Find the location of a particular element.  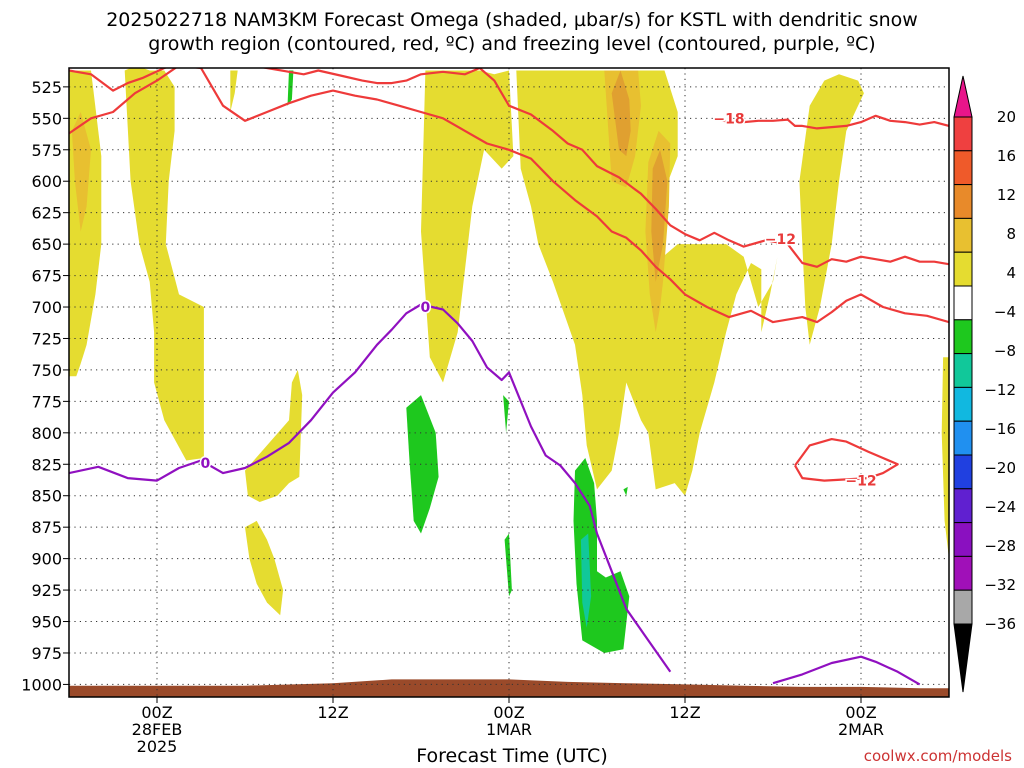

y-tick-label: 775 is located at coordinates (46, 401).